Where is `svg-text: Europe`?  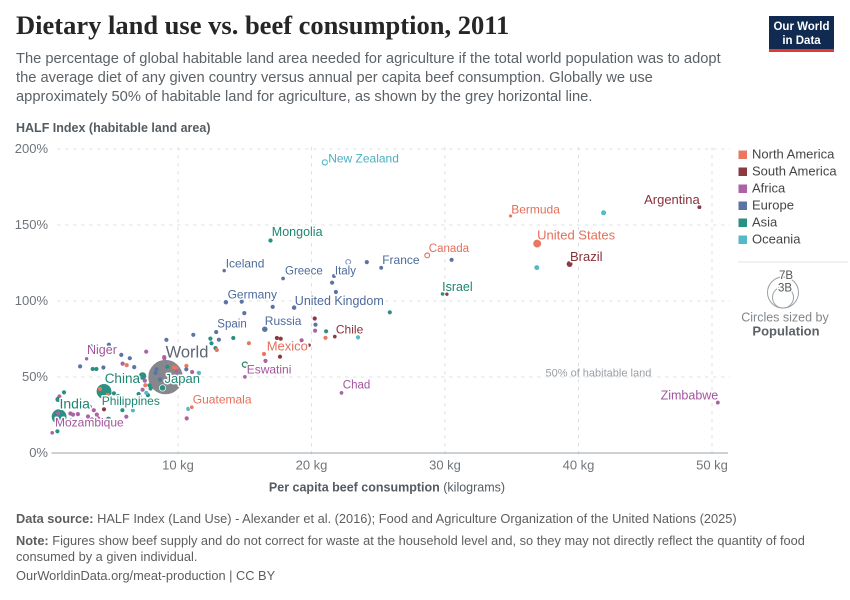
svg-text: Europe is located at coordinates (773, 205).